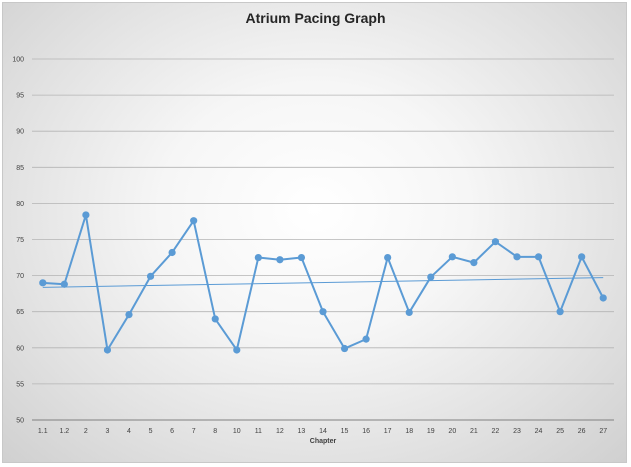 The width and height of the screenshot is (631, 467). I want to click on x-tick-label: 1.1, so click(43, 431).